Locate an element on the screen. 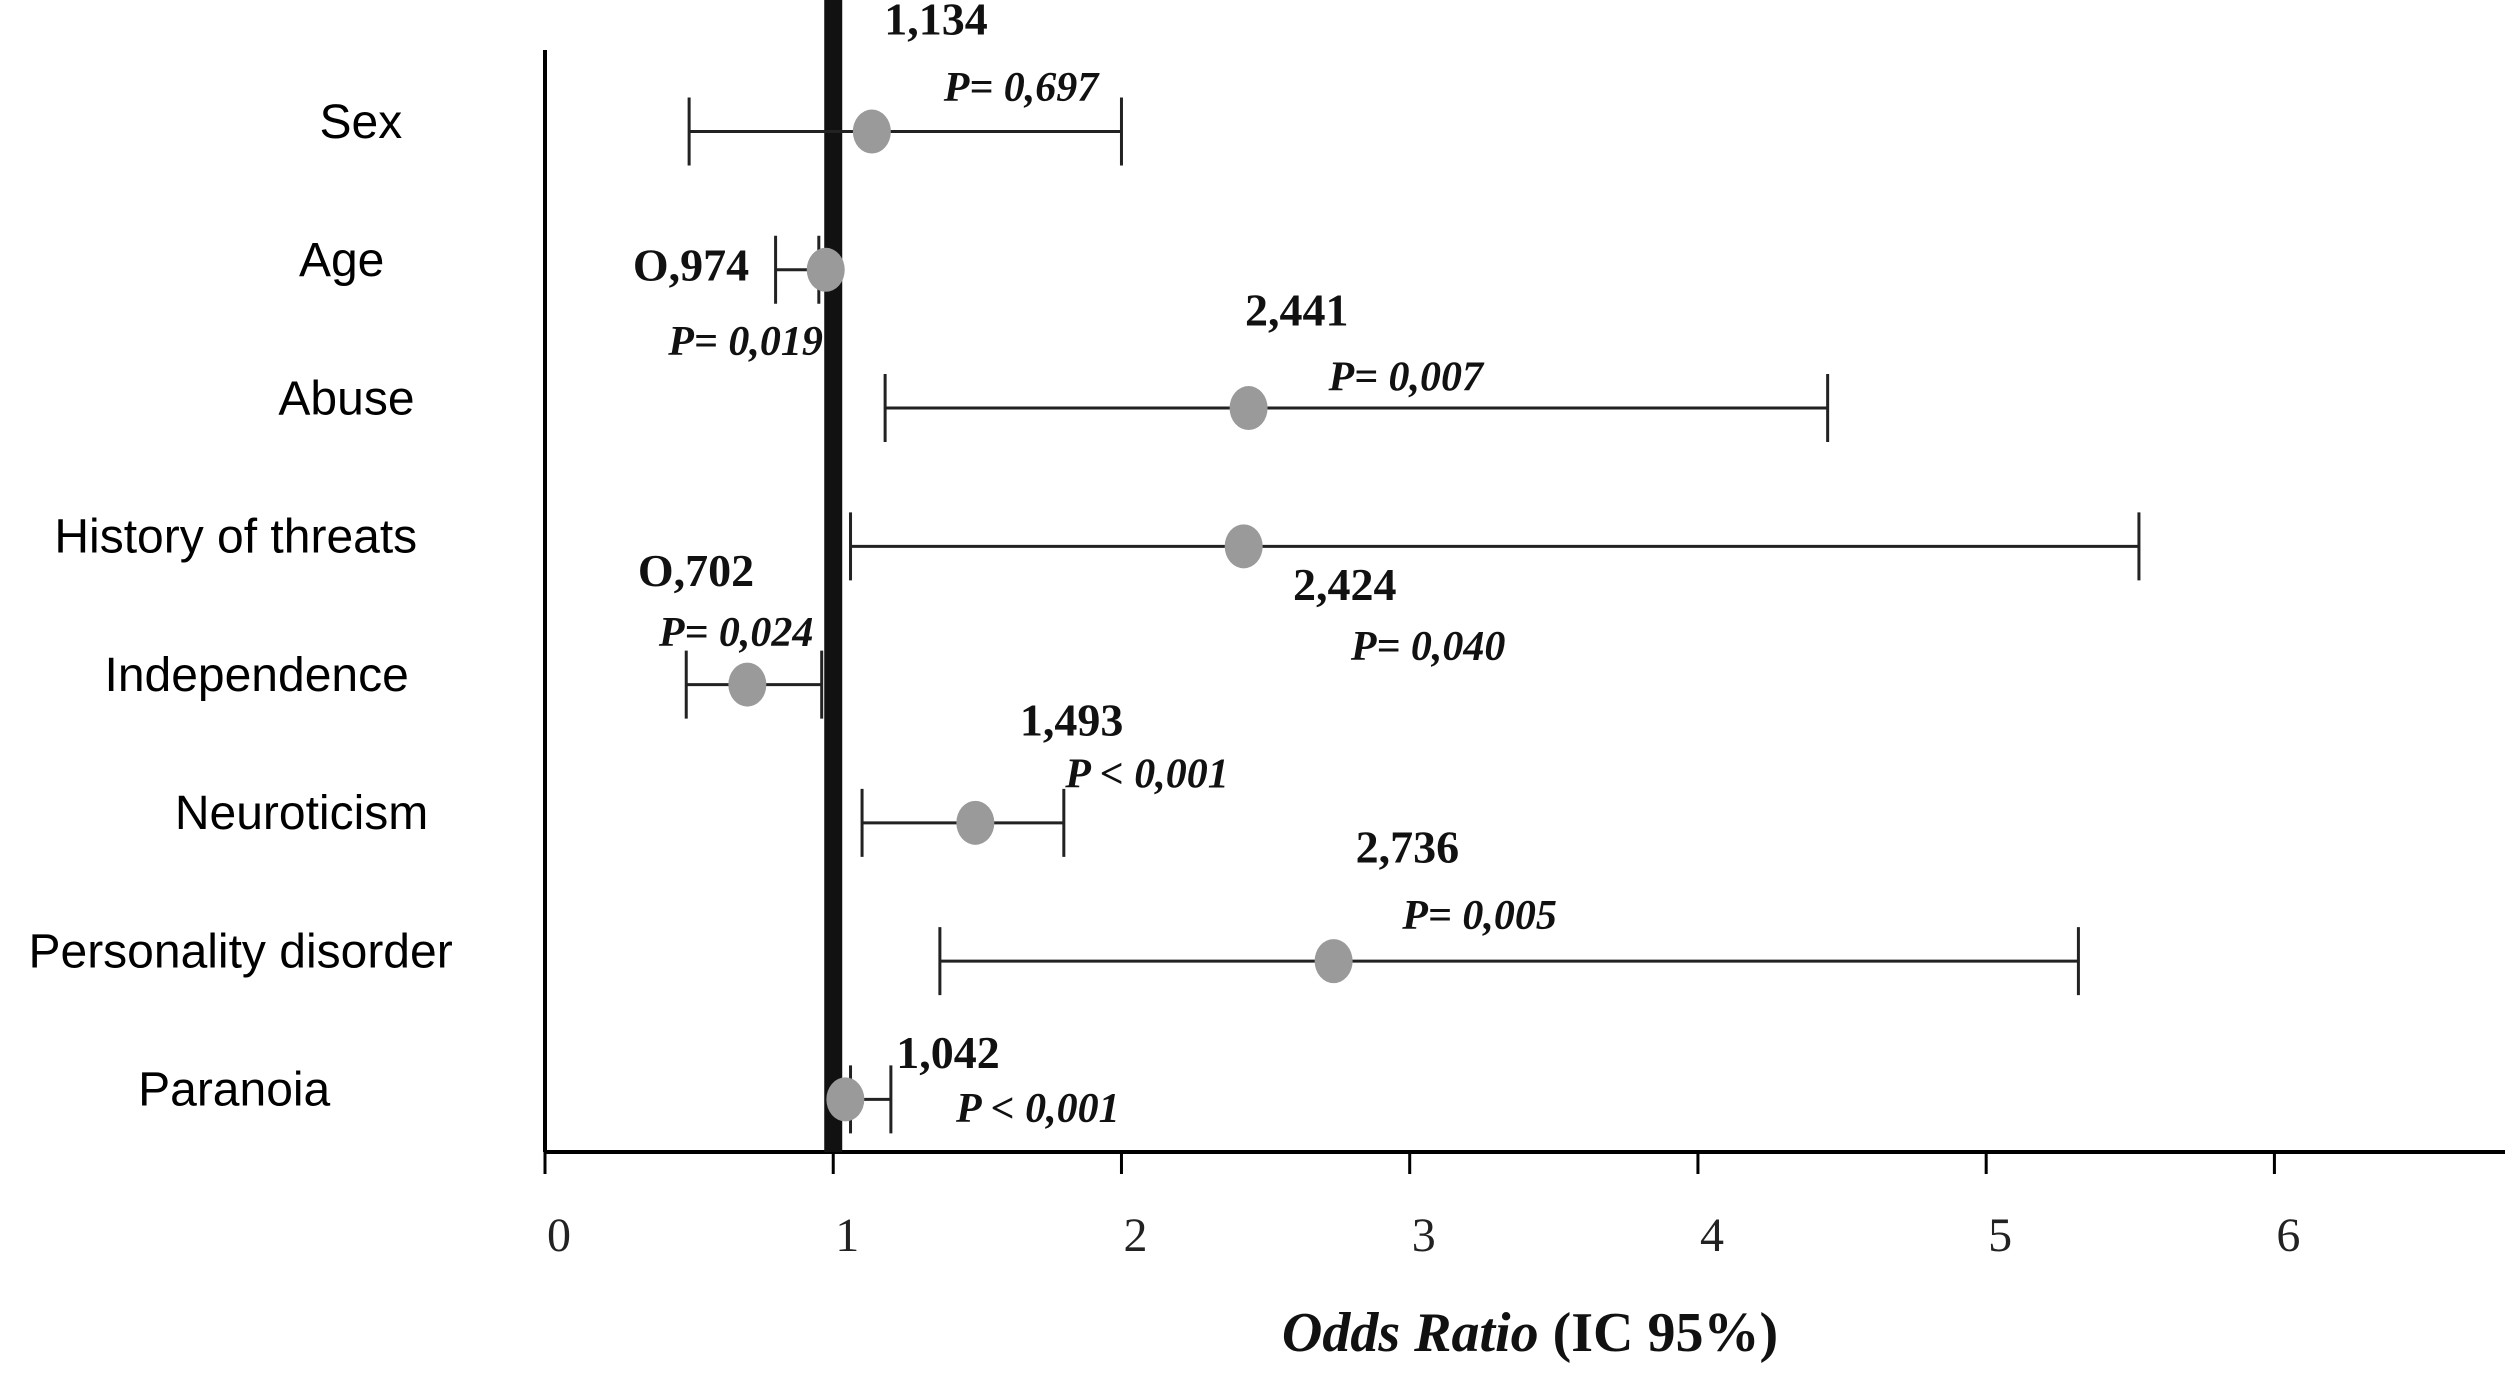 This screenshot has height=1379, width=2512. value-label: 2,736 is located at coordinates (1408, 847).